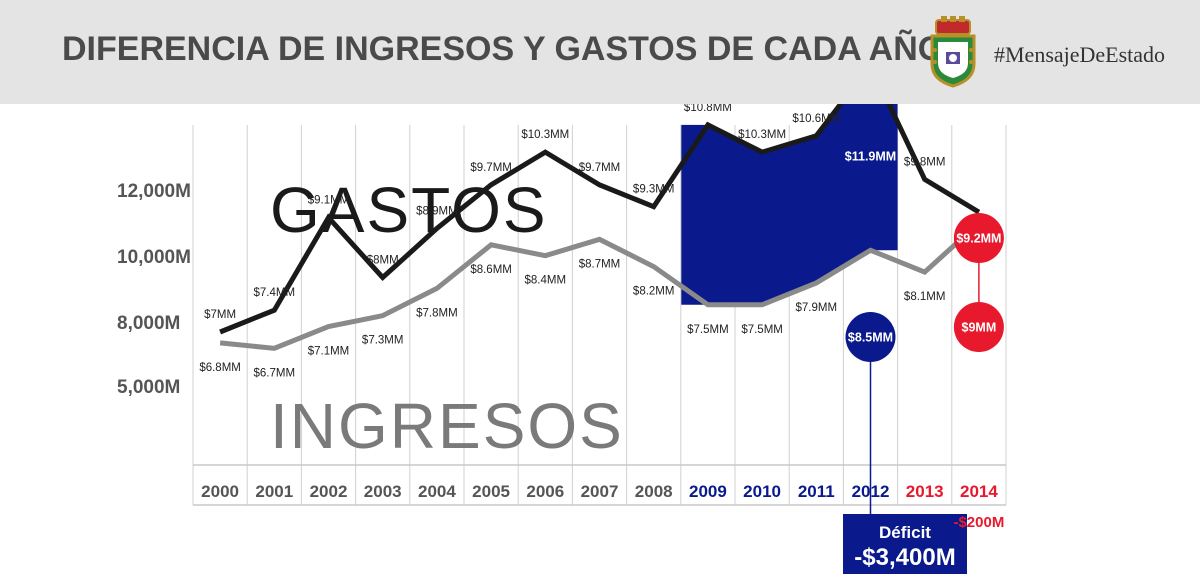  What do you see at coordinates (762, 491) in the screenshot?
I see `x-category-label: 2010` at bounding box center [762, 491].